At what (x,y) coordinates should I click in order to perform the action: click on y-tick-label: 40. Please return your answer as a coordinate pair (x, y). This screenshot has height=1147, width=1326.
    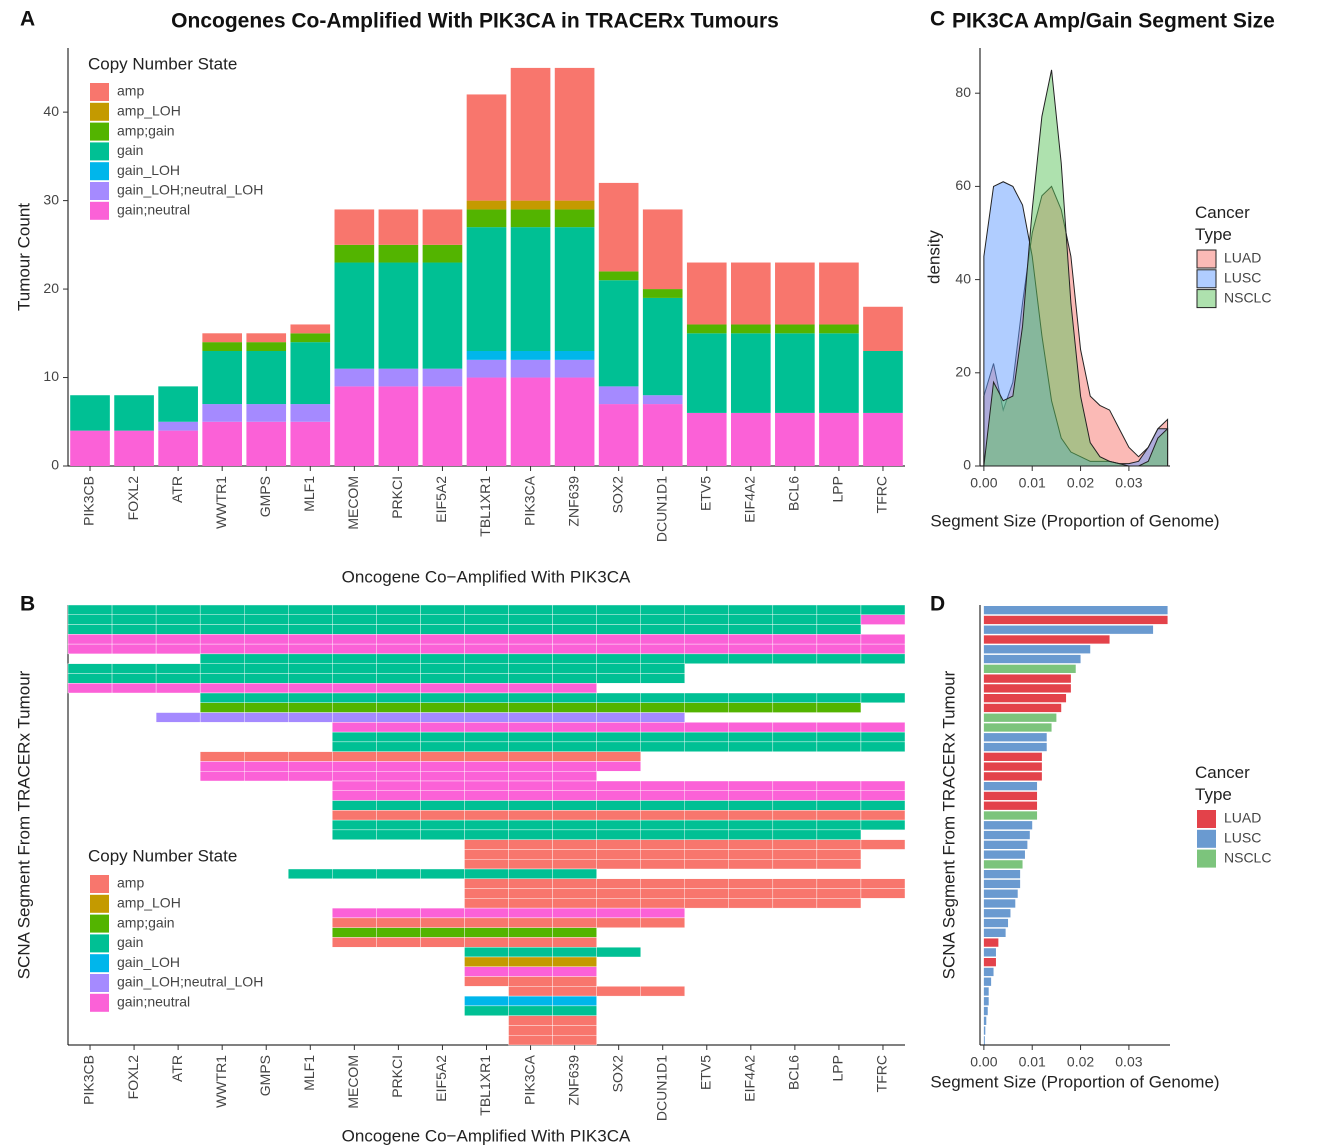
    Looking at the image, I should click on (51, 111).